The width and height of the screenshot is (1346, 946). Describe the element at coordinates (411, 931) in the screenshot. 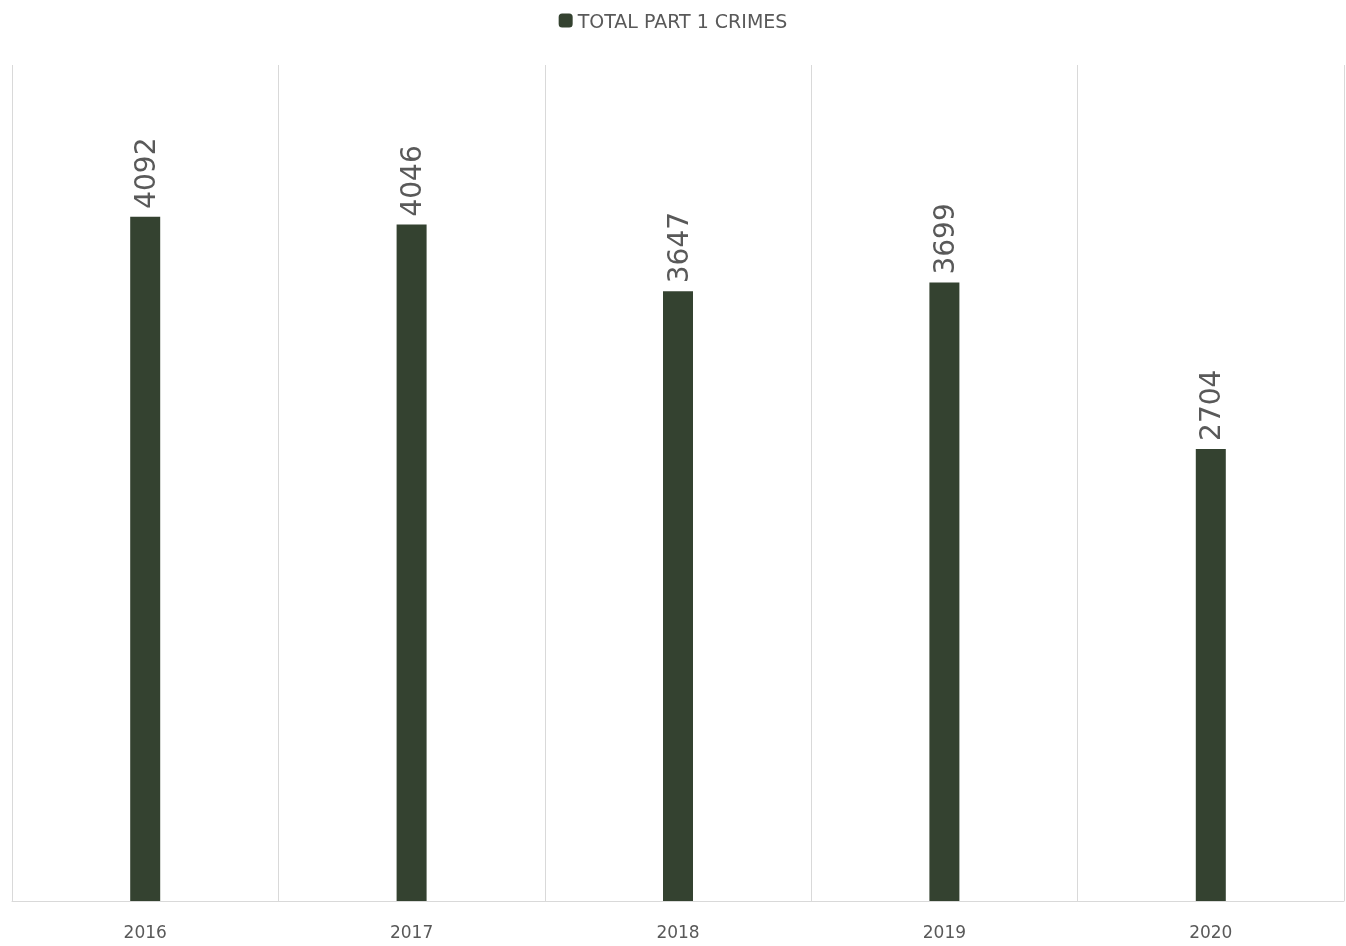

I see `x-tick-label: 2017` at that location.